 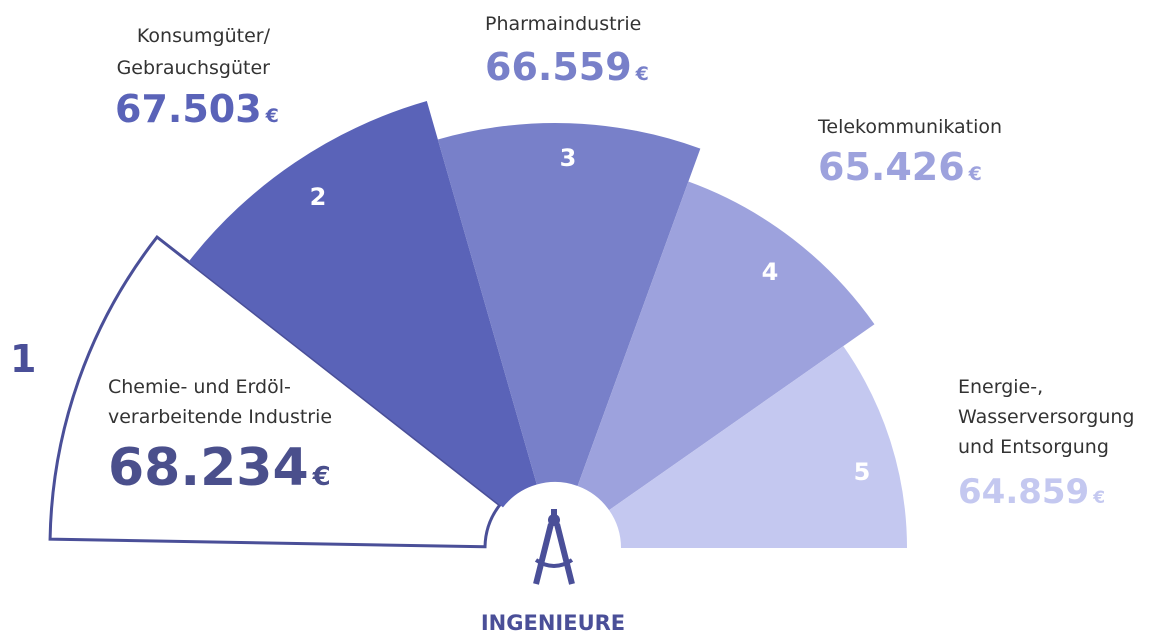 I want to click on value-label: 66.559 €, so click(x=567, y=67).